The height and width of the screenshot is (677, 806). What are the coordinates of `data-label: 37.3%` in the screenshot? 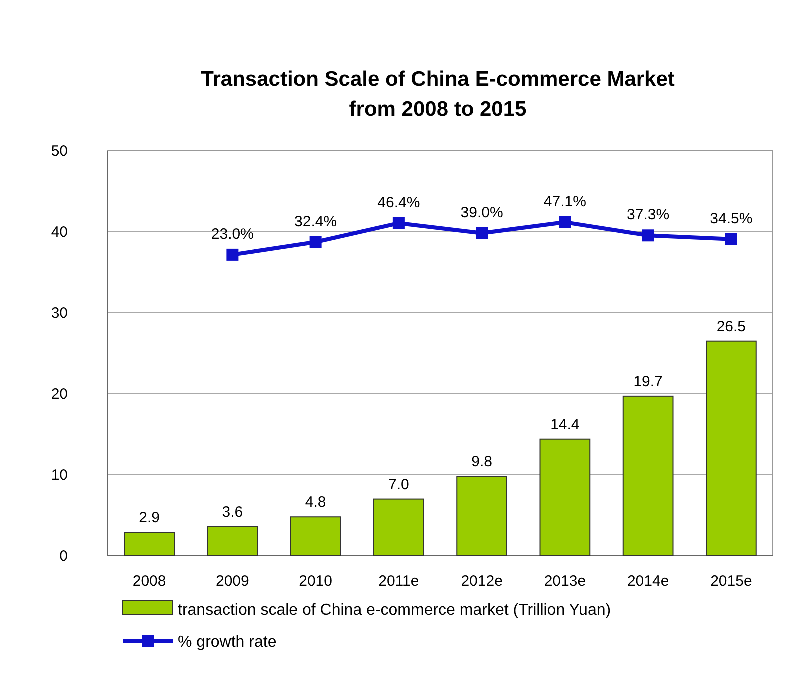 It's located at (648, 215).